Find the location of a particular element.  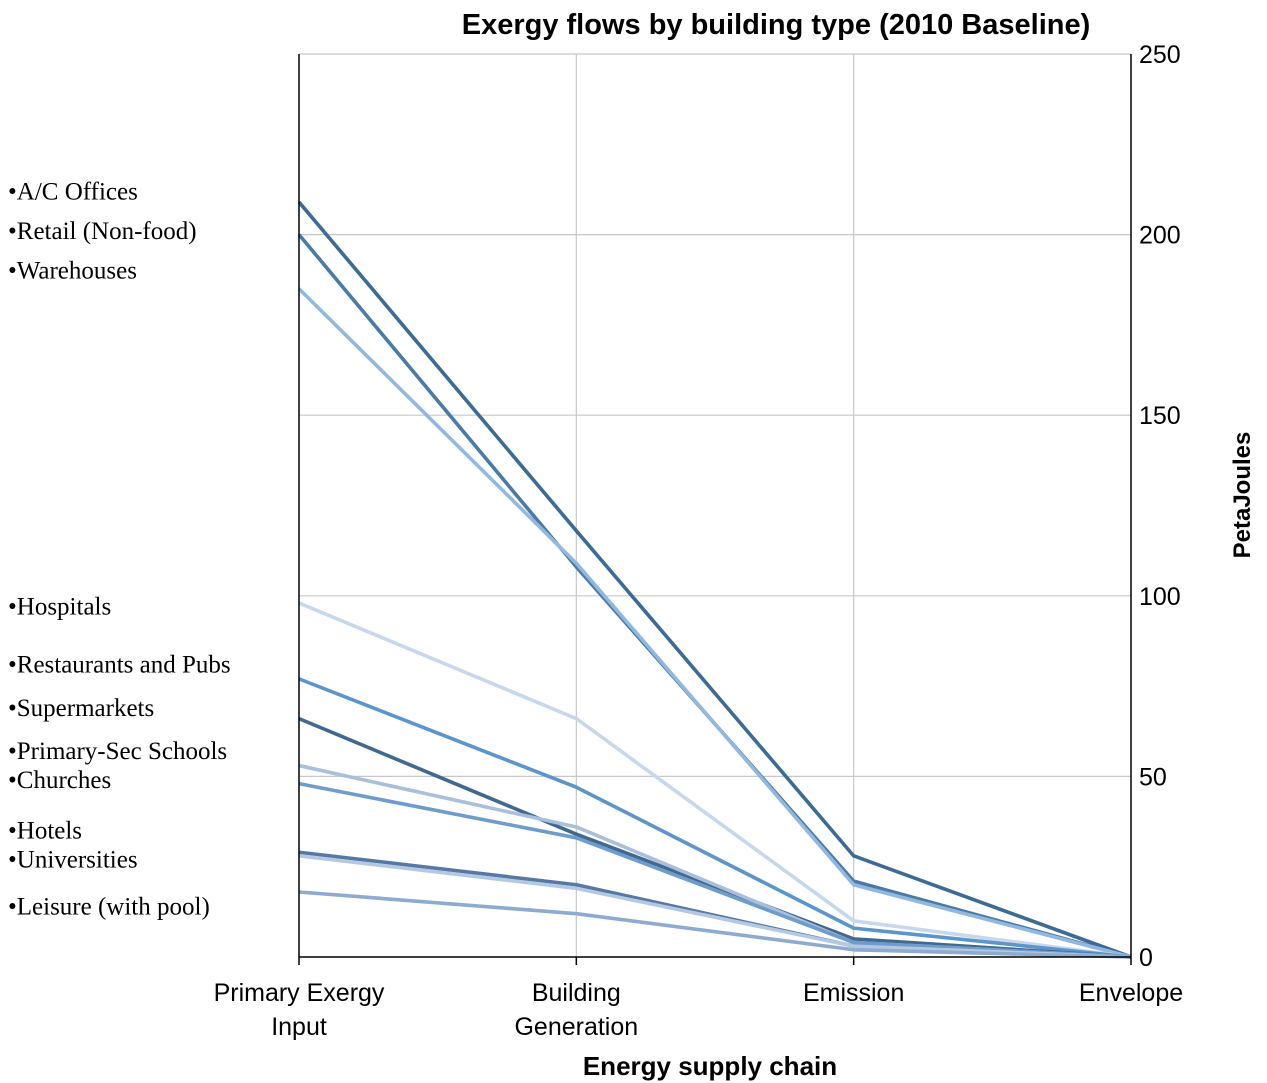

x-tick-label: Envelope is located at coordinates (1131, 993).